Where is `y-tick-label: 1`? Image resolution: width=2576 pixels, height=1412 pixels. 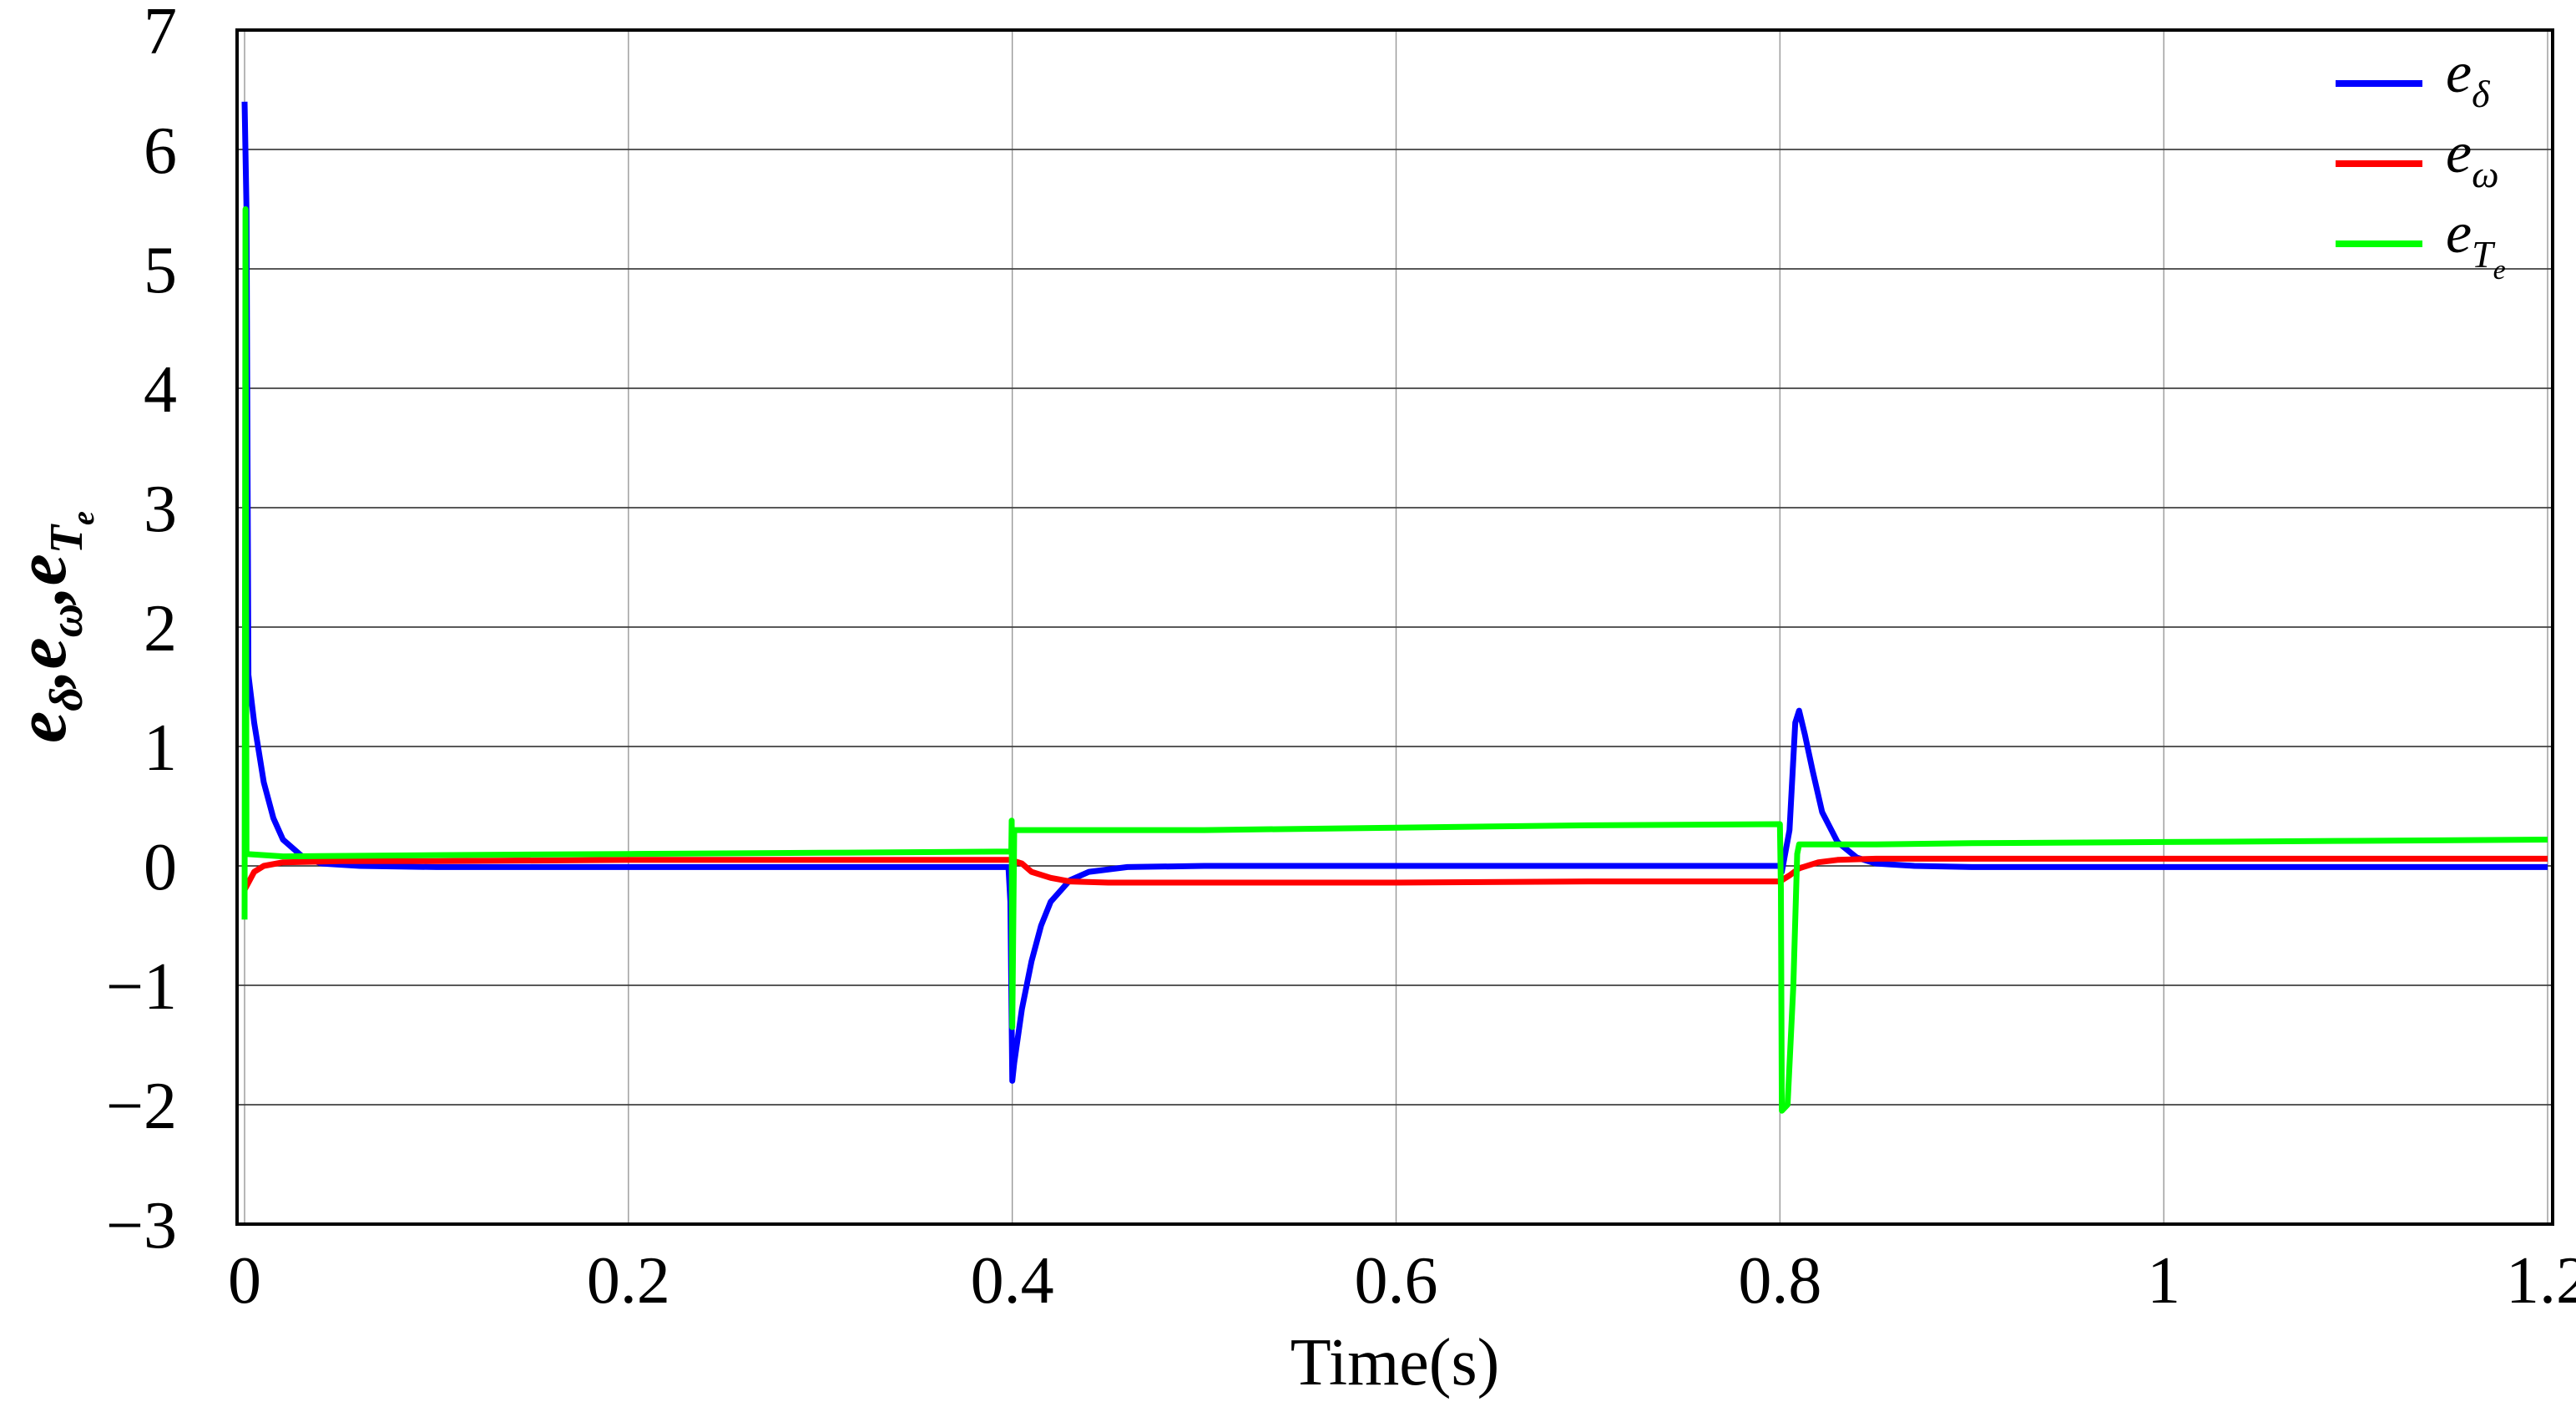
y-tick-label: 1 is located at coordinates (160, 748).